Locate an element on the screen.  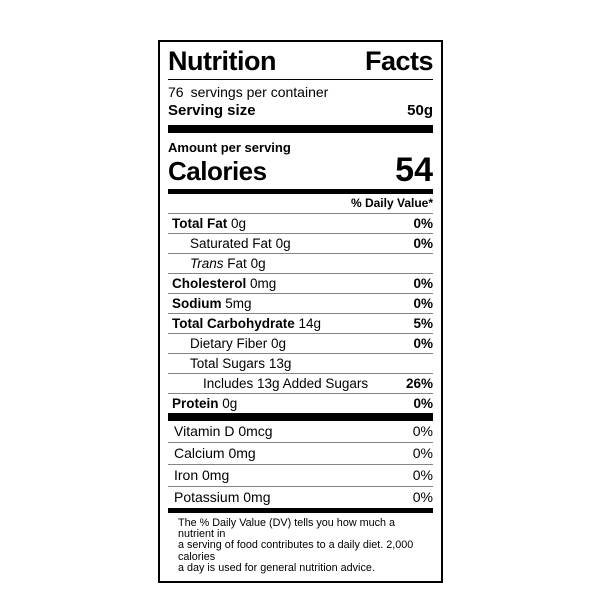
dv-potassium: 0% is located at coordinates (422, 497).